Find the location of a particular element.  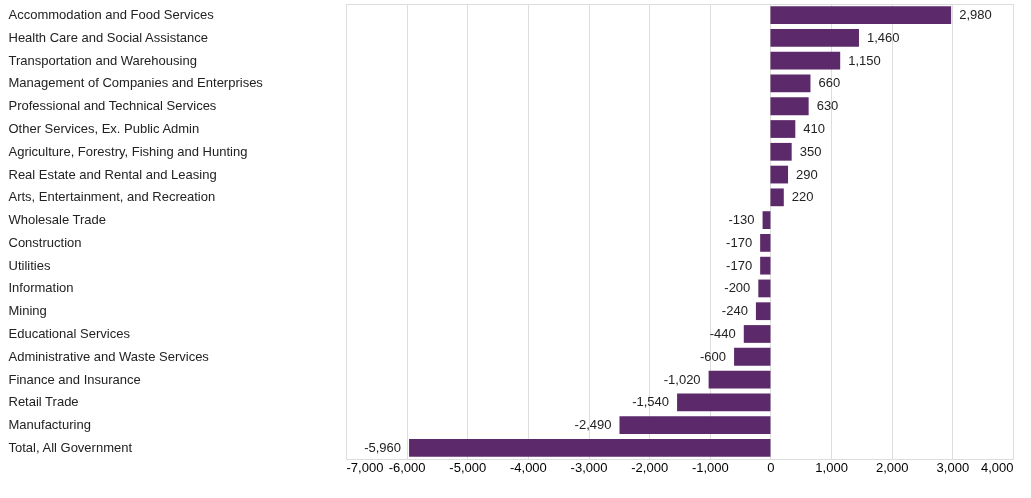

y-tick-label: Other Services, Ex. Public Admin is located at coordinates (104, 129).